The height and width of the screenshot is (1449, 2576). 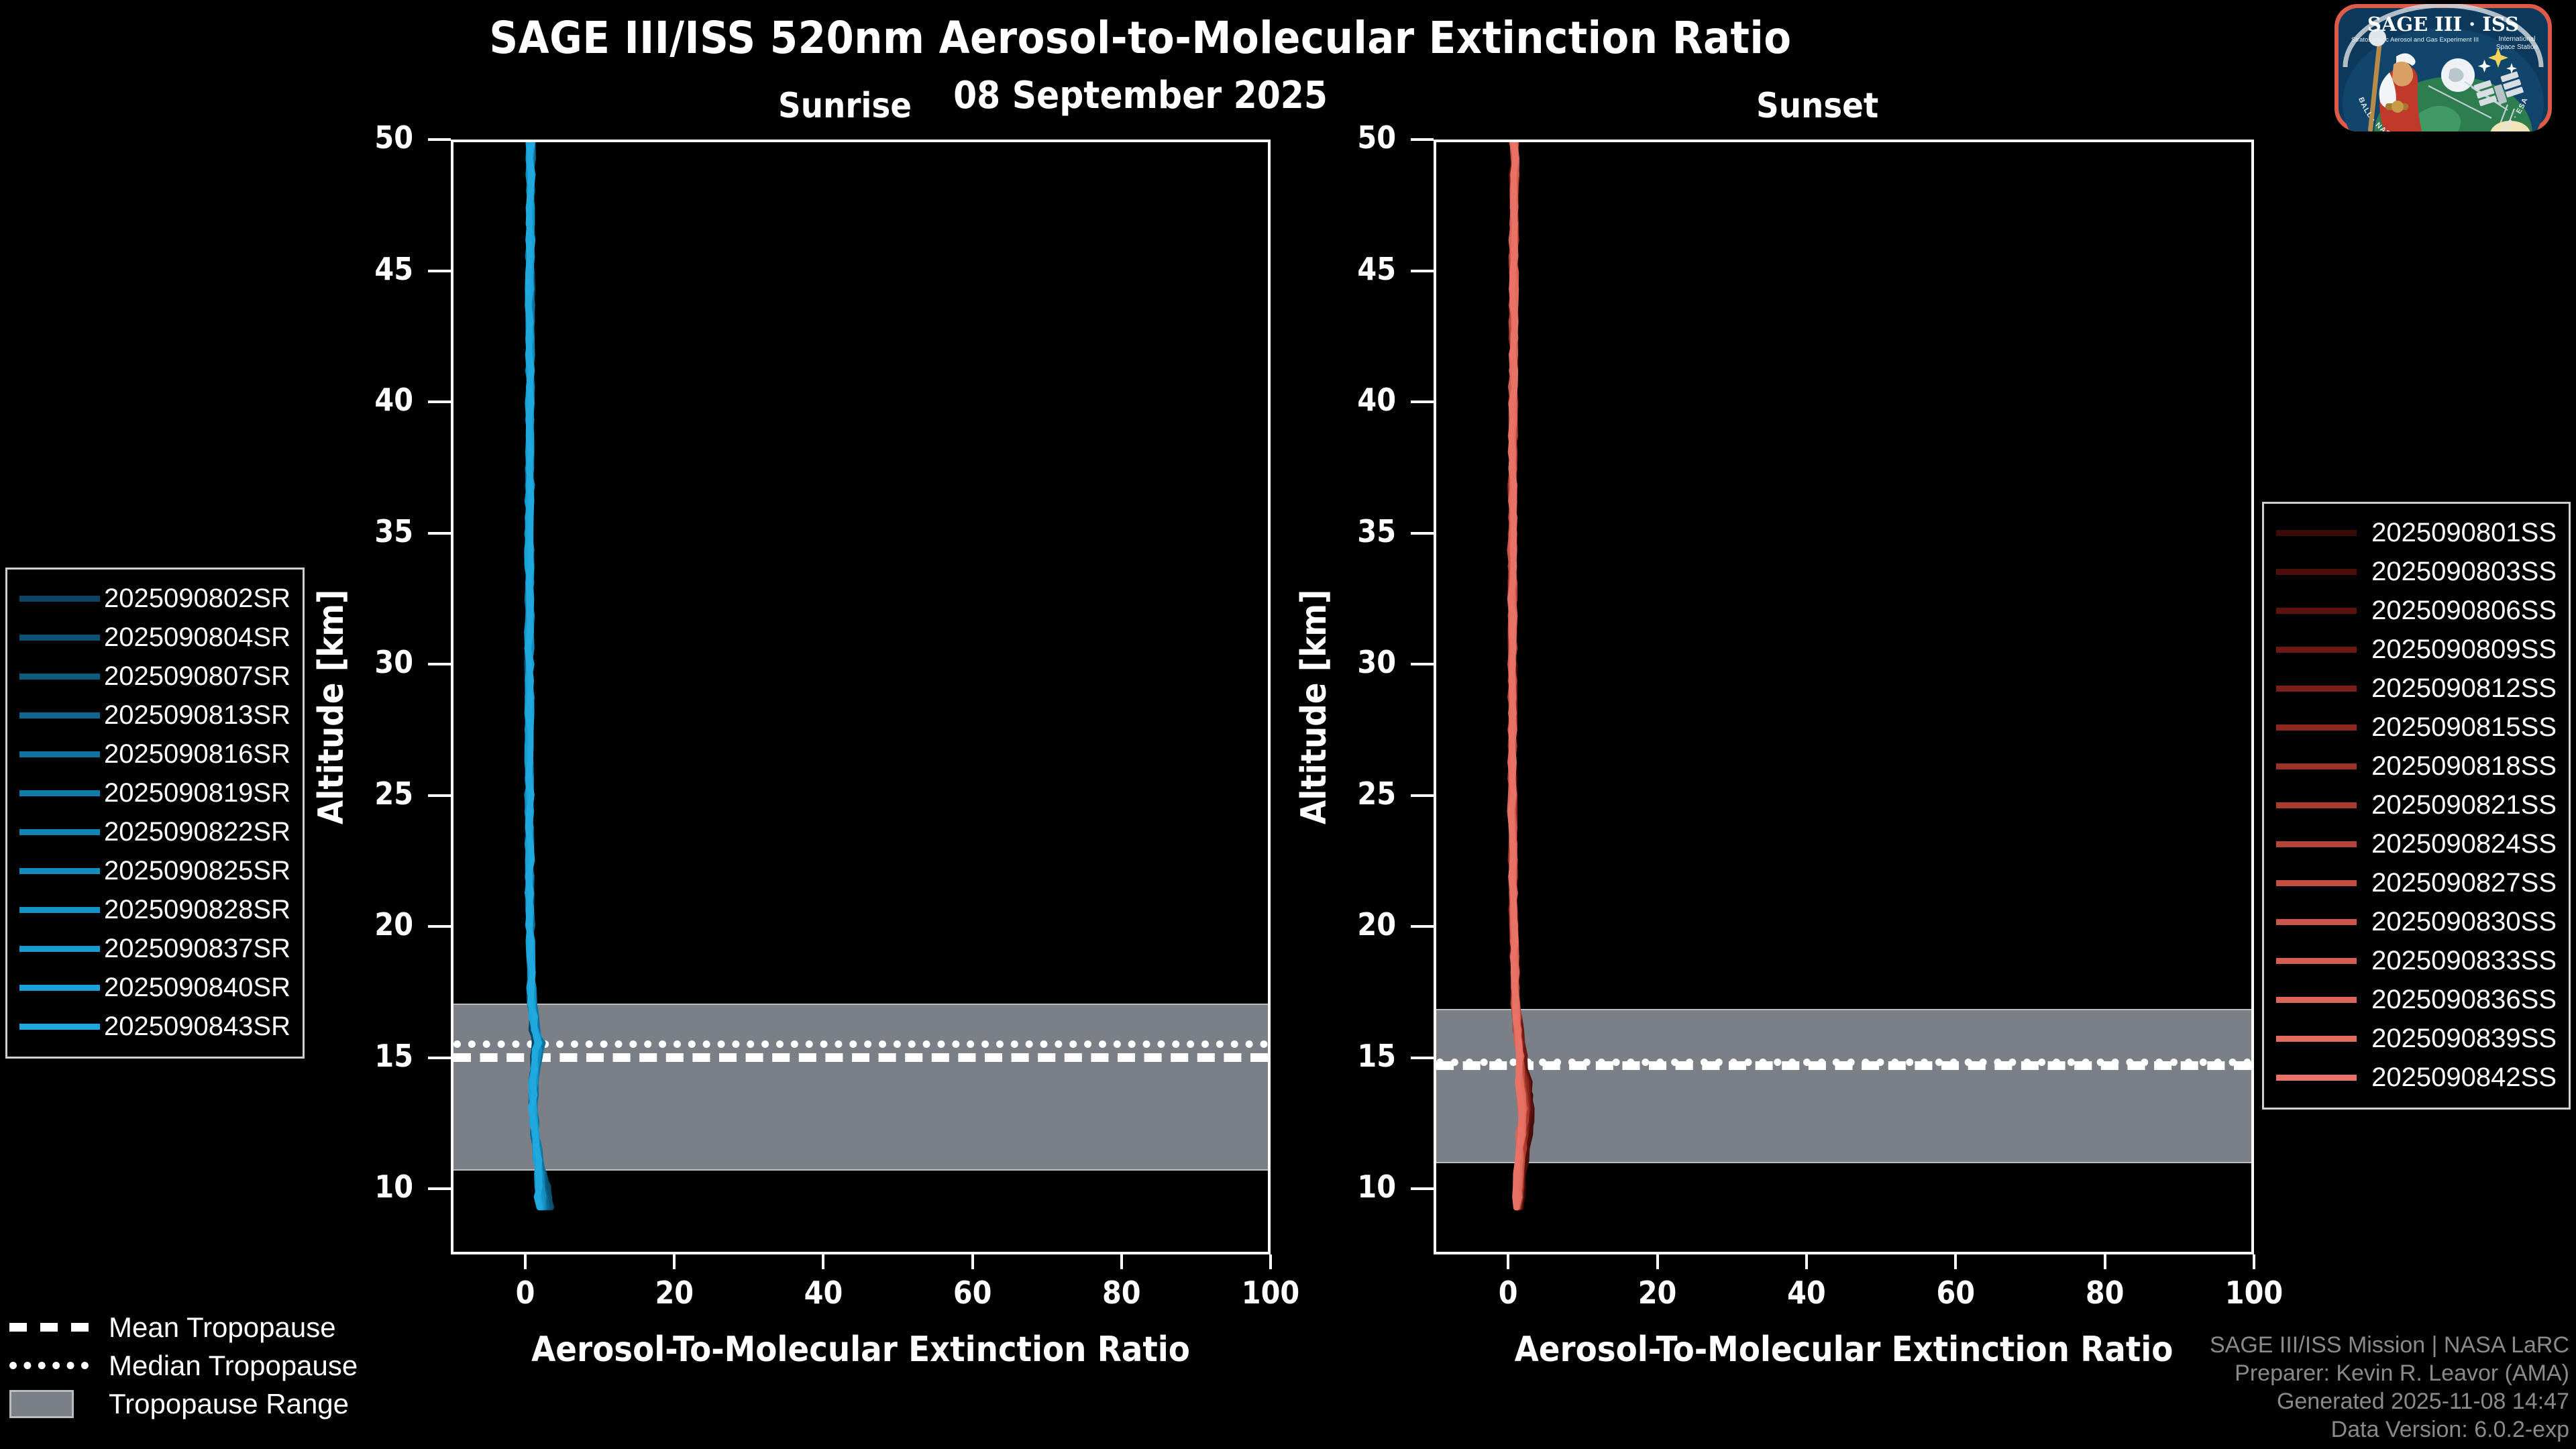 I want to click on legend-item: 2025090807SR, so click(x=154, y=676).